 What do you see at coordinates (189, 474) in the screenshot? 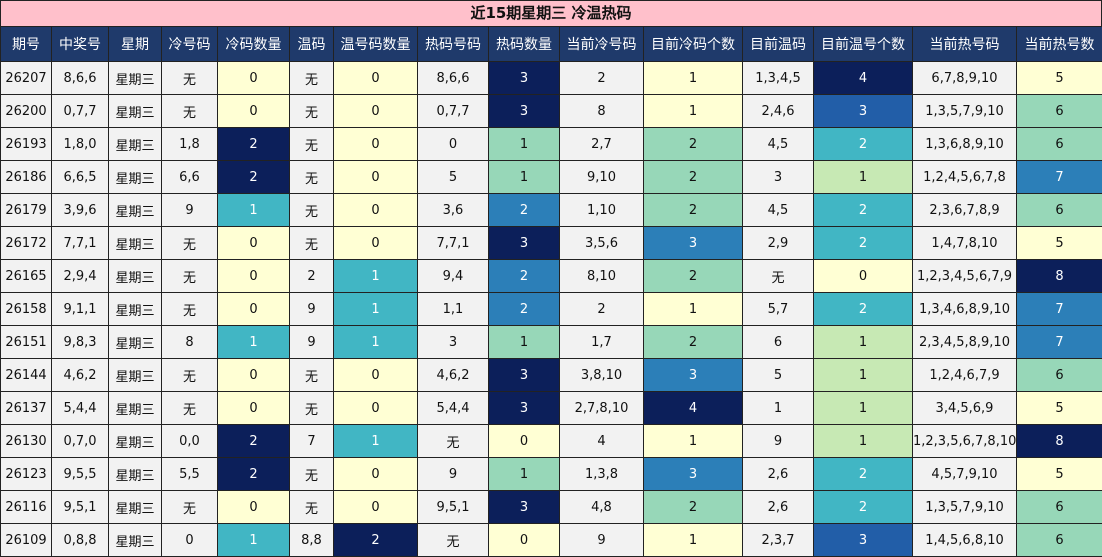
I see `table-cell: 5,5` at bounding box center [189, 474].